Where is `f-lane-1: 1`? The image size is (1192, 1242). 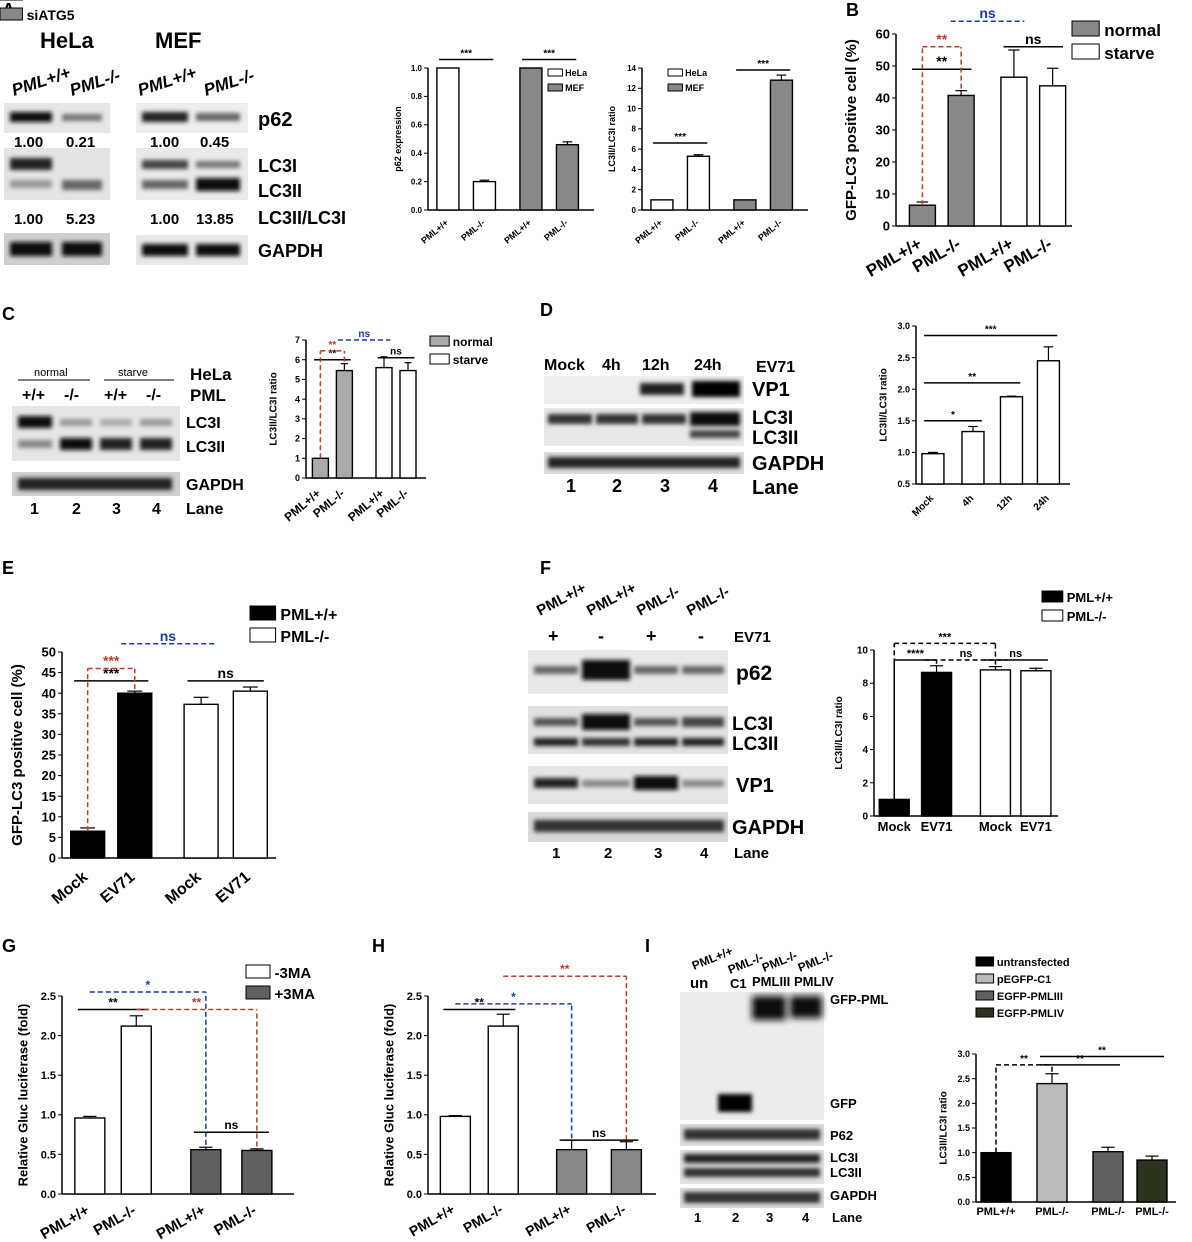
f-lane-1: 1 is located at coordinates (556, 853).